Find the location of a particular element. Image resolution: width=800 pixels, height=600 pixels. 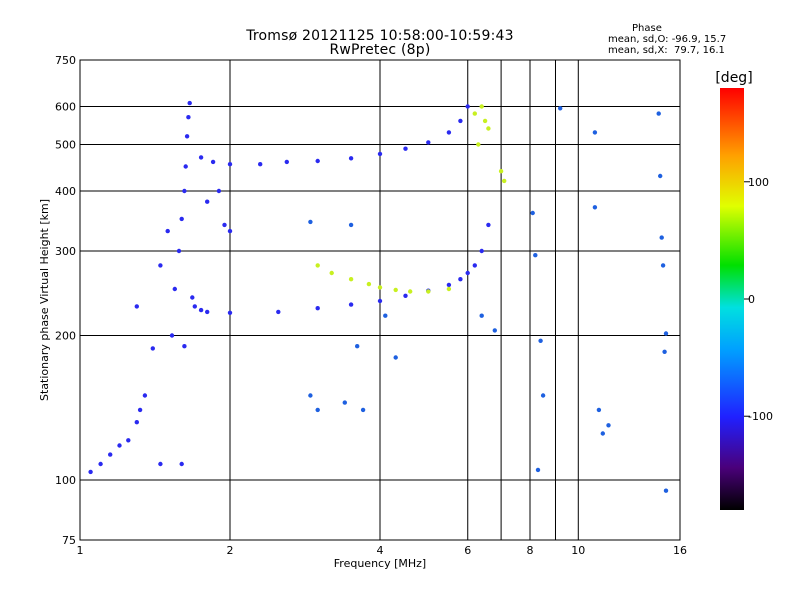

x-tick-label: 8 is located at coordinates (530, 550).